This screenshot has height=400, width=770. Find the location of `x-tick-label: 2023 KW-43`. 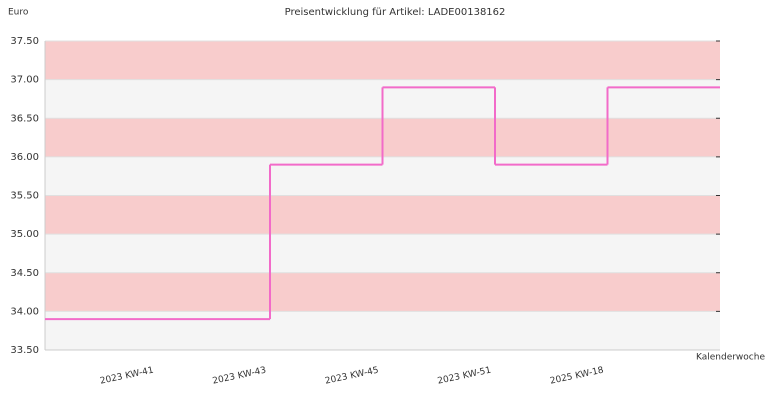

x-tick-label: 2023 KW-43 is located at coordinates (239, 376).